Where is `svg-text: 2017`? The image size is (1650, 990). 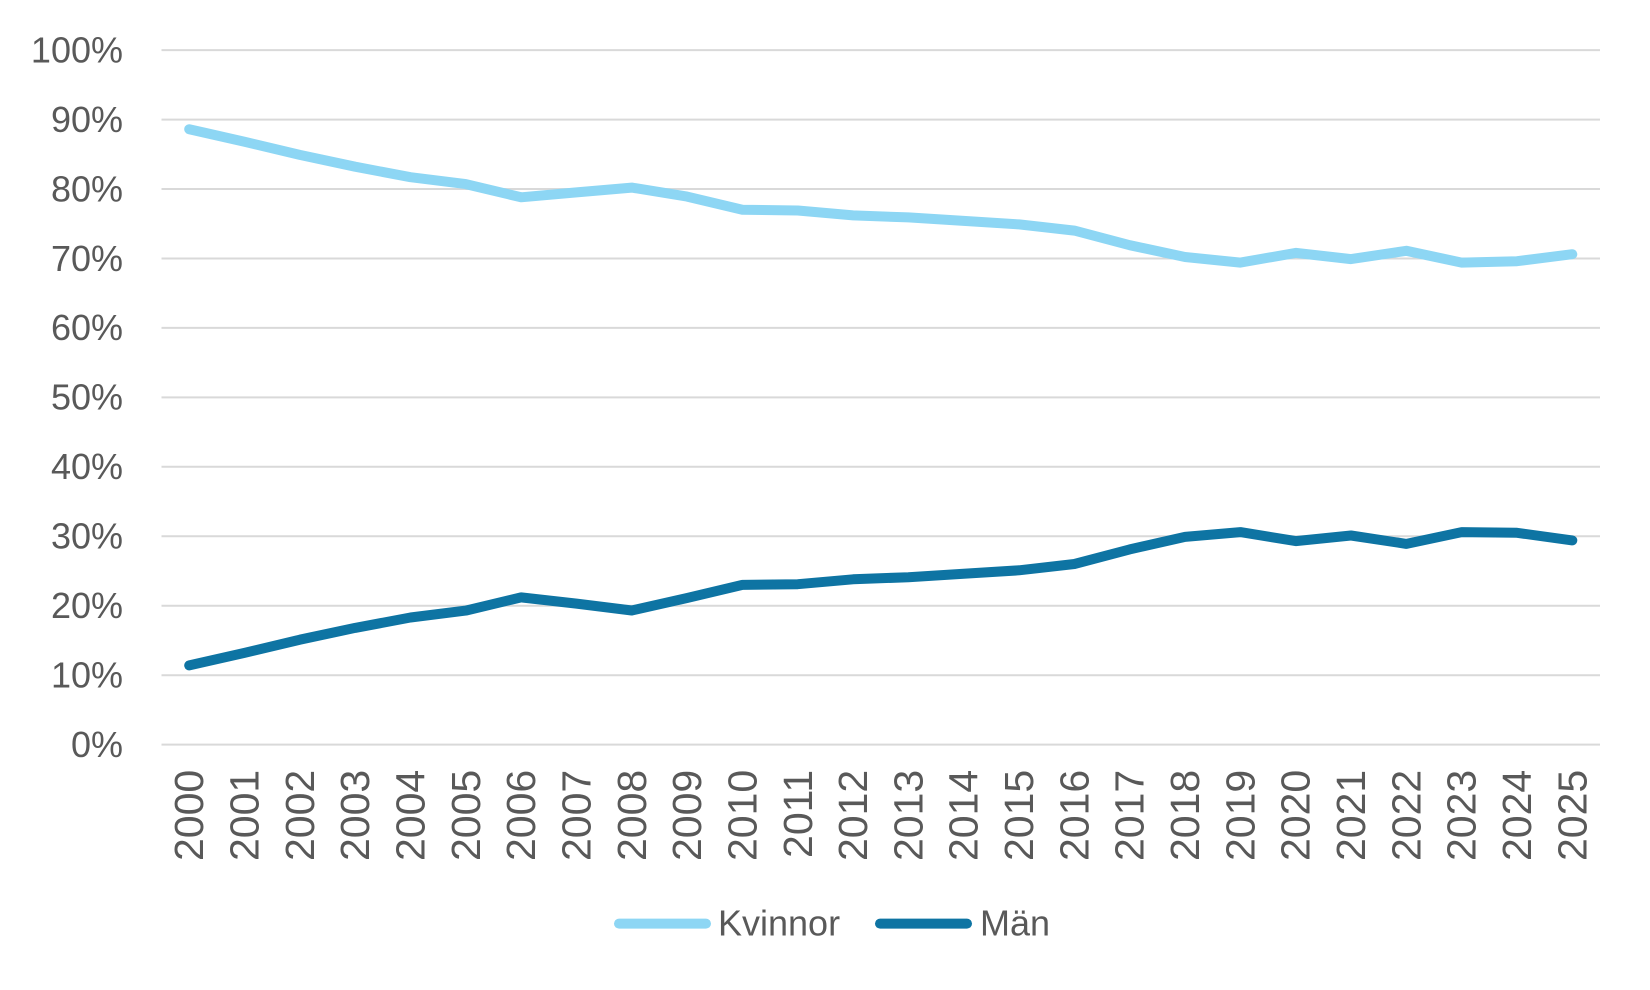
svg-text: 2017 is located at coordinates (1130, 815).